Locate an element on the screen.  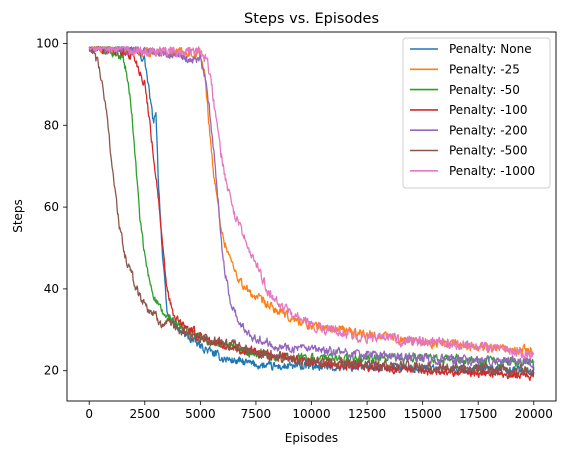
legend-entry-label: Penalty: None is located at coordinates (490, 49).